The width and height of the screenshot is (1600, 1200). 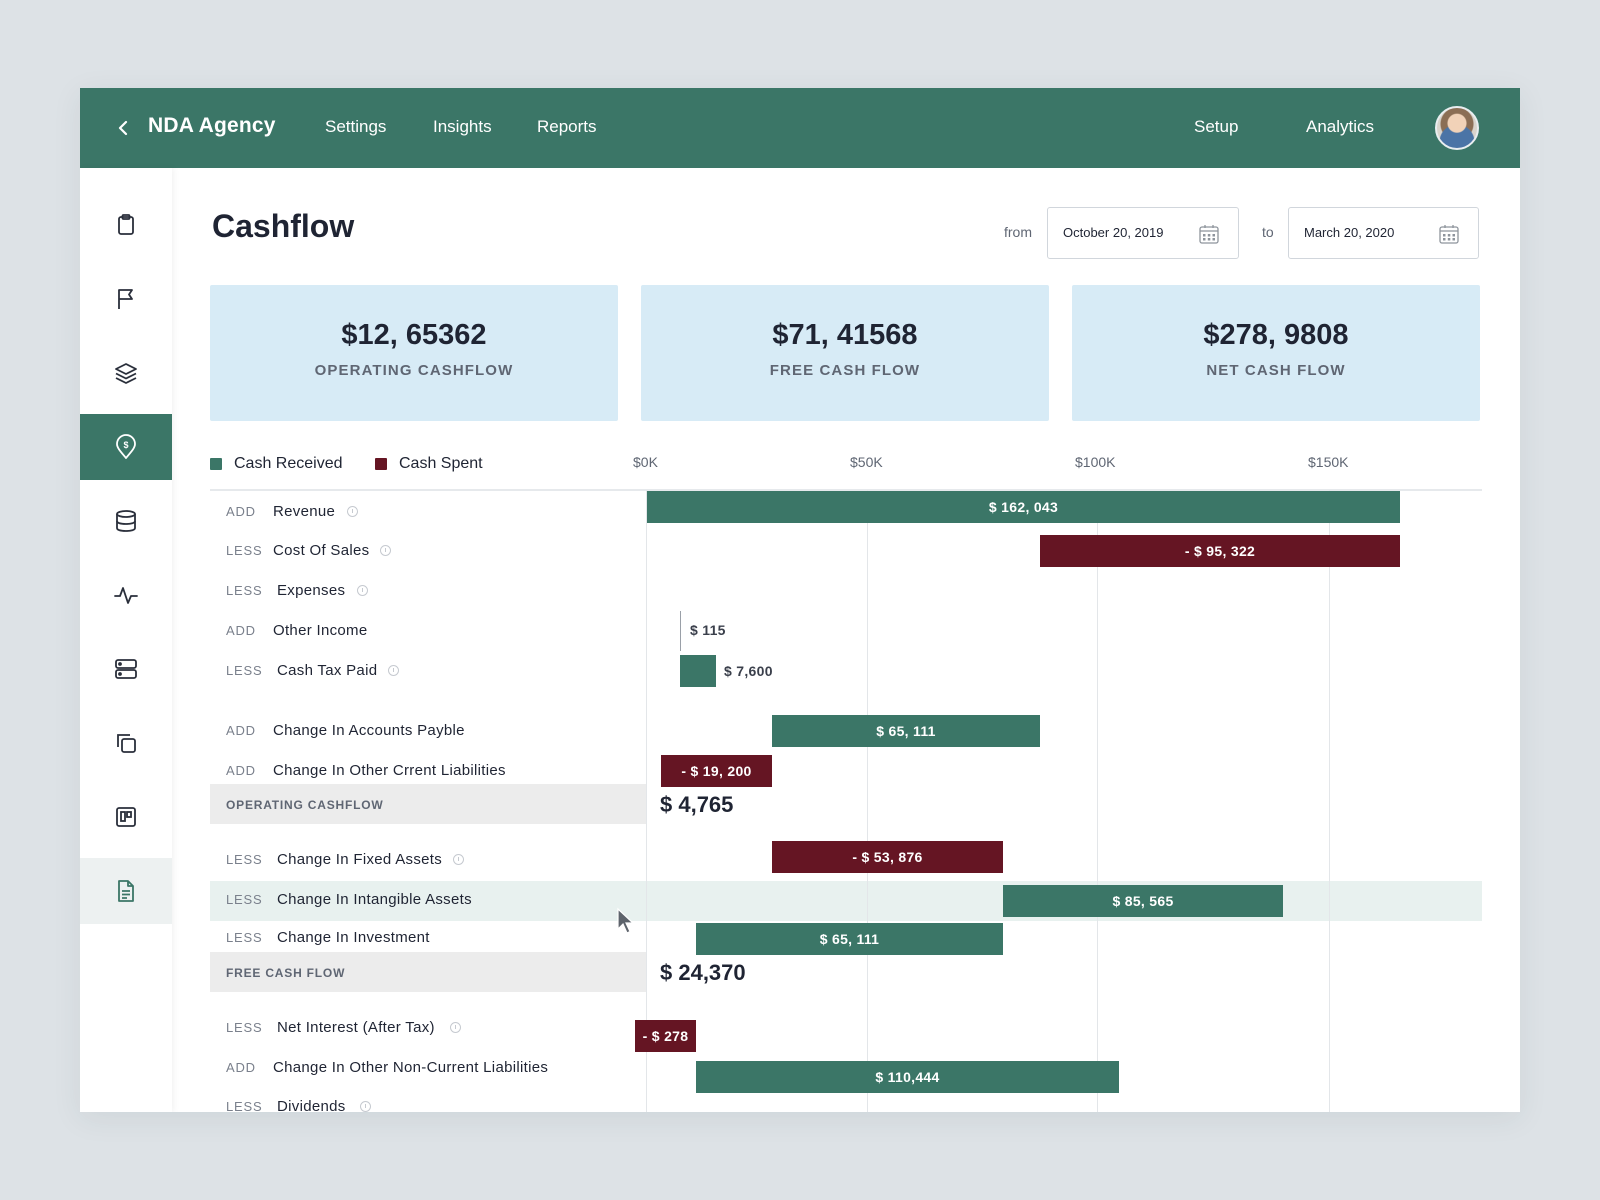 I want to click on user-avatar, so click(x=1457, y=128).